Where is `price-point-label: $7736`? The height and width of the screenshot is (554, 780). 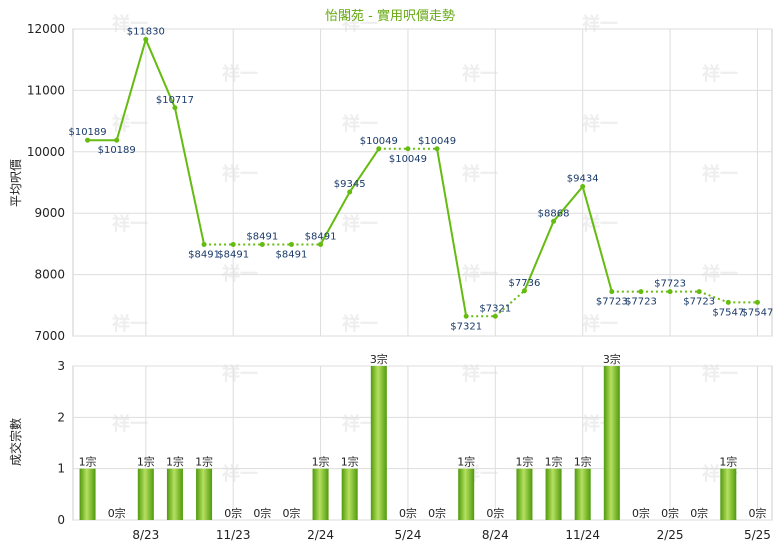 price-point-label: $7736 is located at coordinates (525, 283).